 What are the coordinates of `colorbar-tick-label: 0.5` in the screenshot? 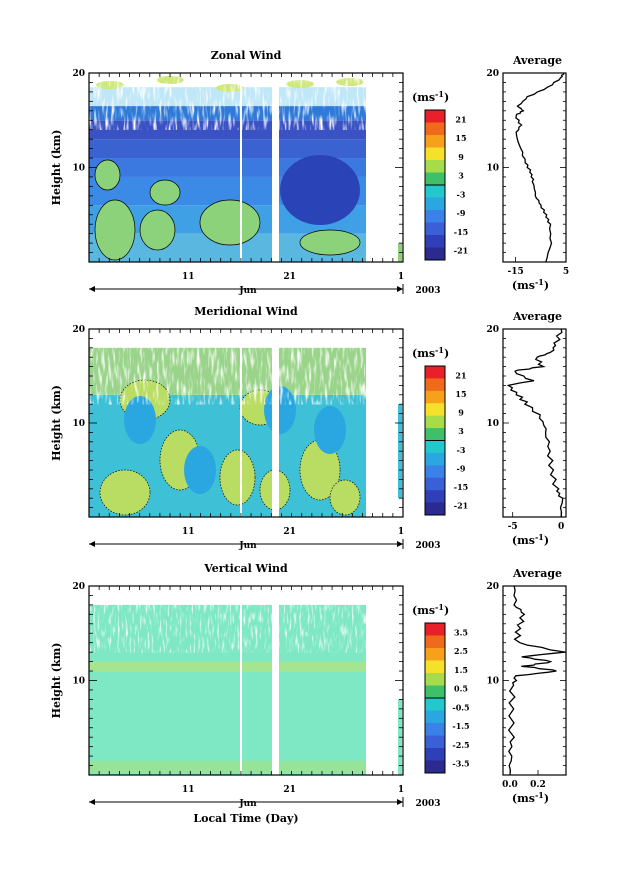 It's located at (461, 689).